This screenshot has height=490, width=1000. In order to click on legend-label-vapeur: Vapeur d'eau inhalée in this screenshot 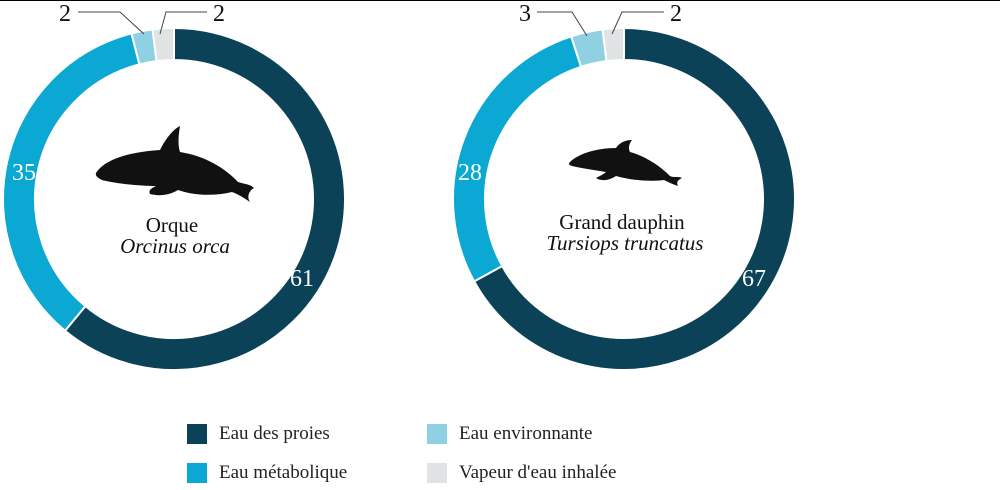, I will do `click(538, 472)`.